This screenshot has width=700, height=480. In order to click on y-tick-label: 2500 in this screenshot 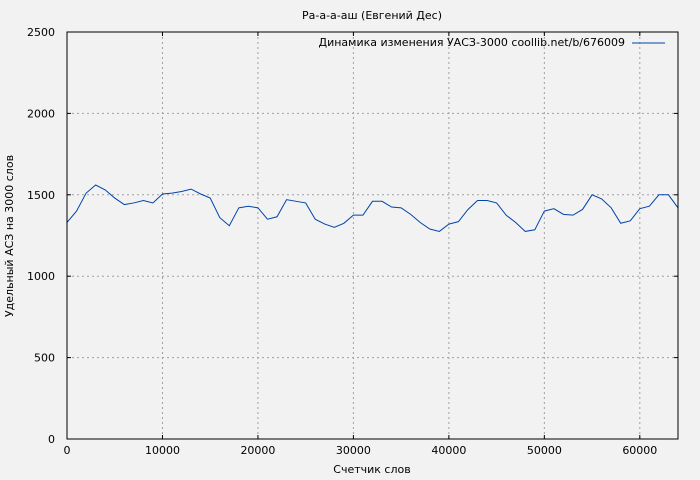, I will do `click(41, 32)`.